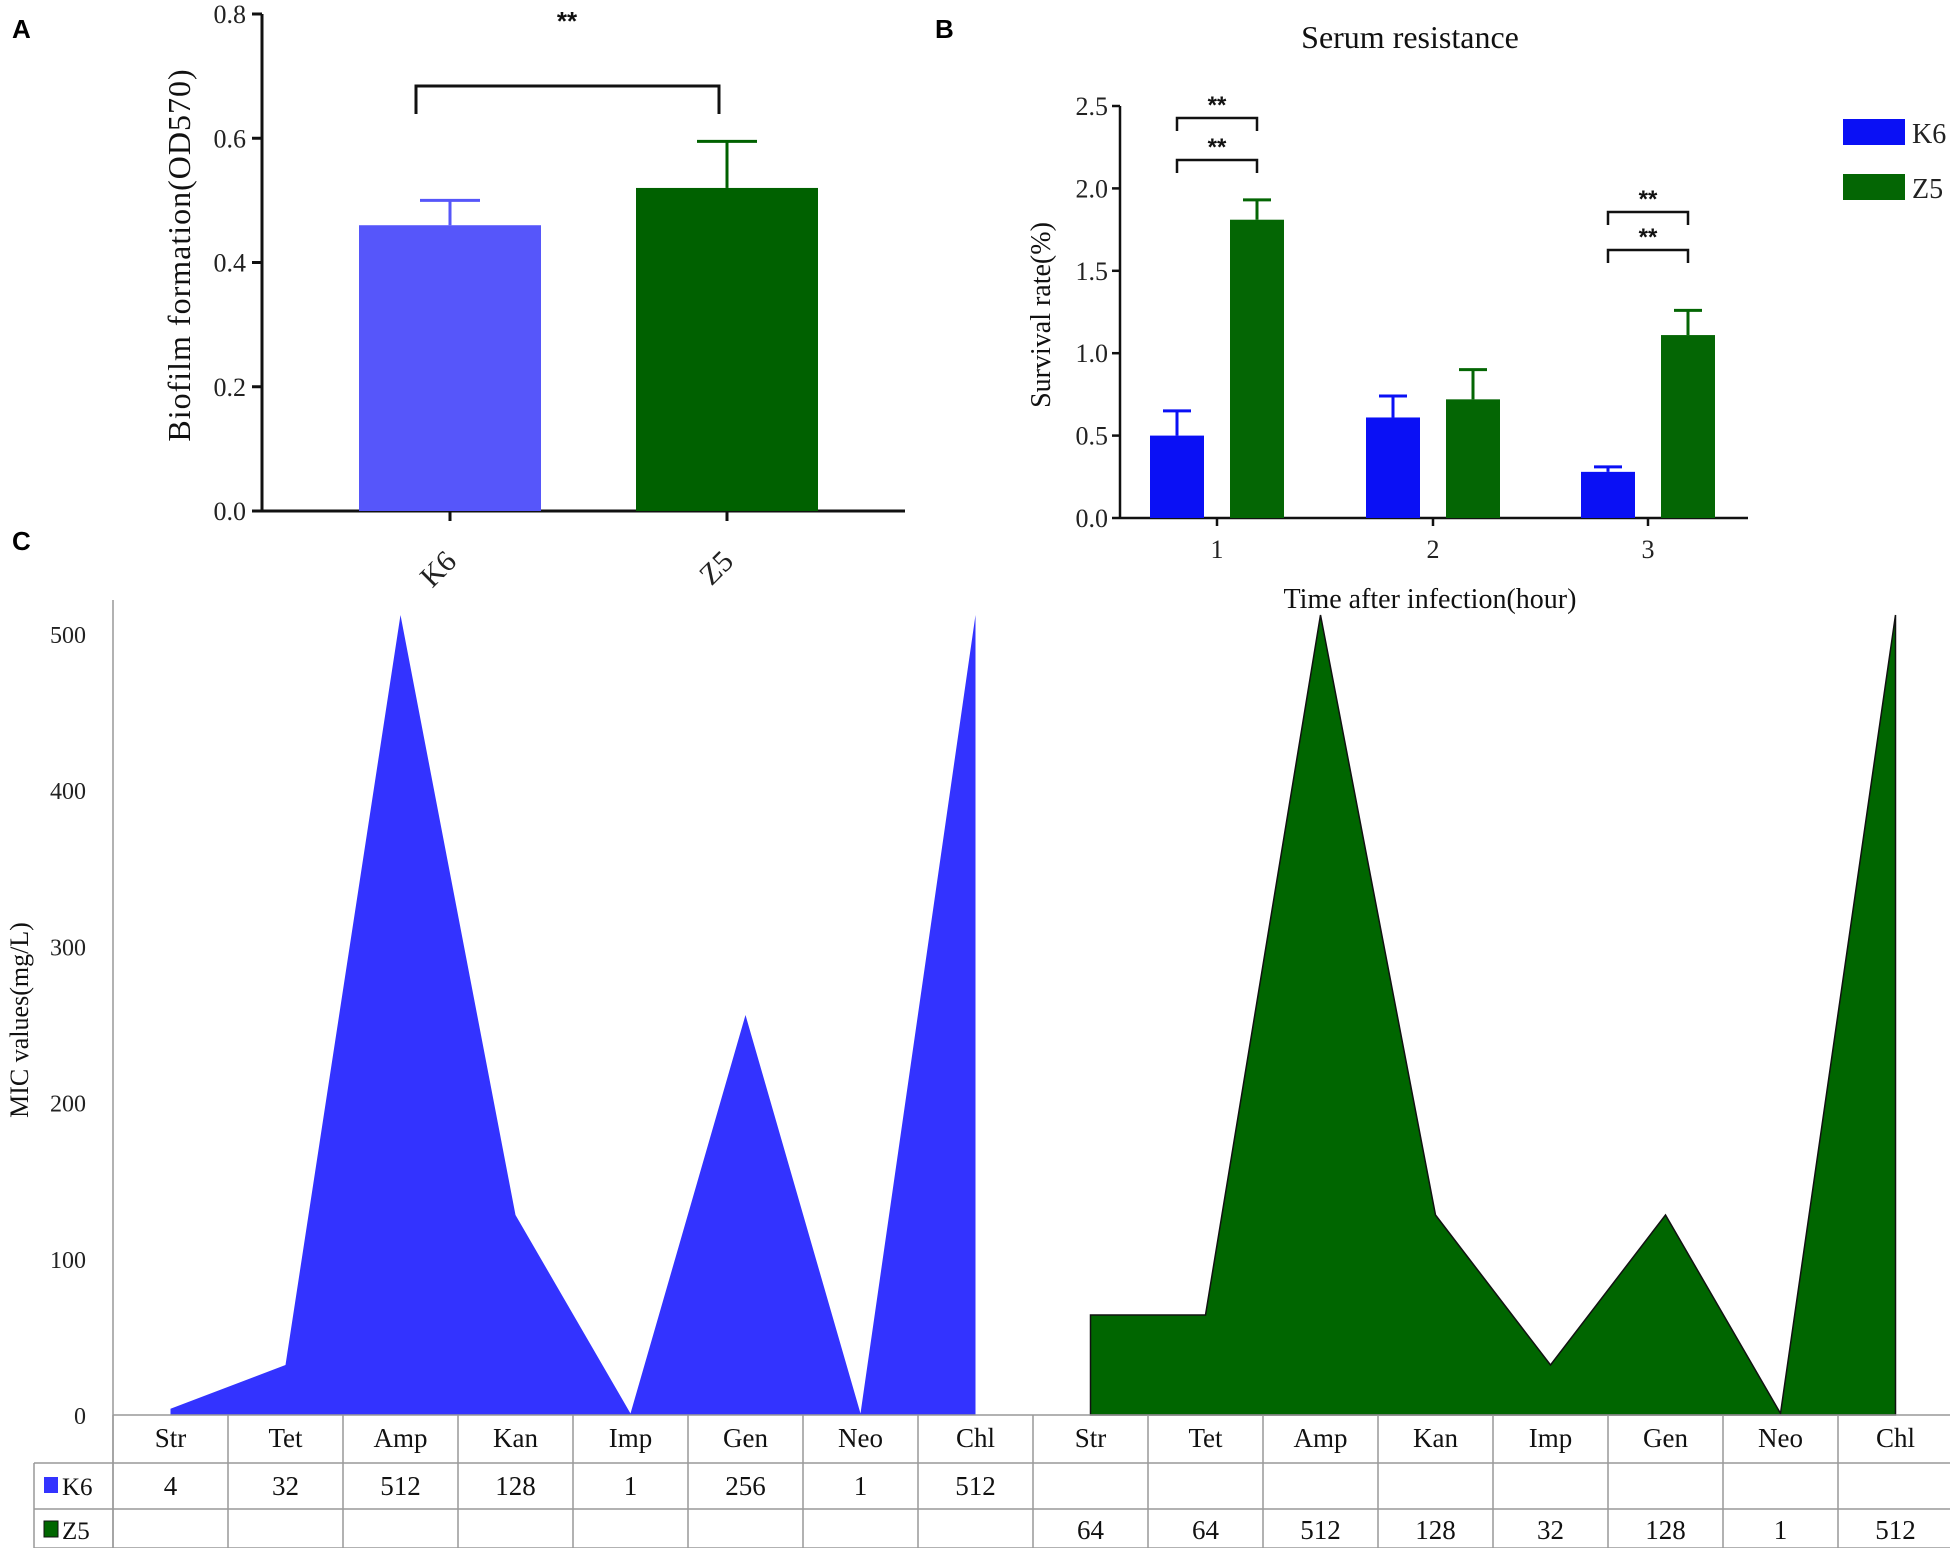 This screenshot has height=1548, width=1950. What do you see at coordinates (567, 99) in the screenshot?
I see `a-significance-bracket` at bounding box center [567, 99].